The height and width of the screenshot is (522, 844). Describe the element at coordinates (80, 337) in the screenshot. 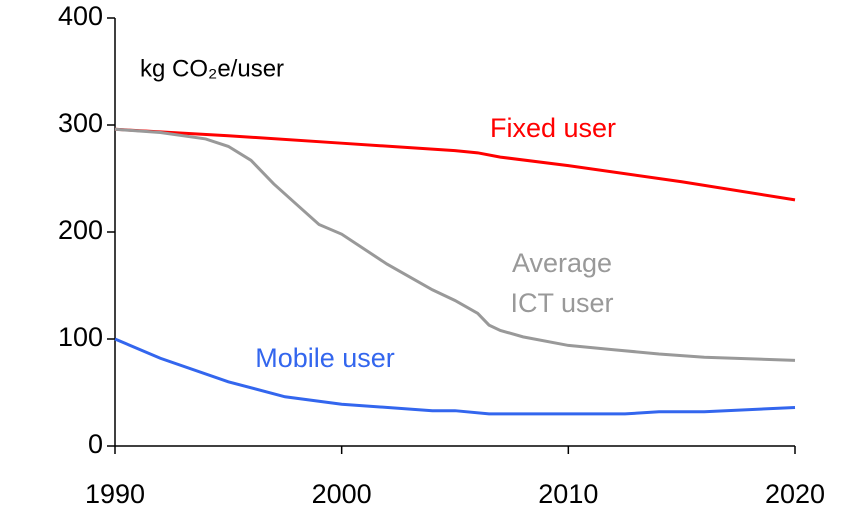

I see `y-tick-label: 100` at that location.